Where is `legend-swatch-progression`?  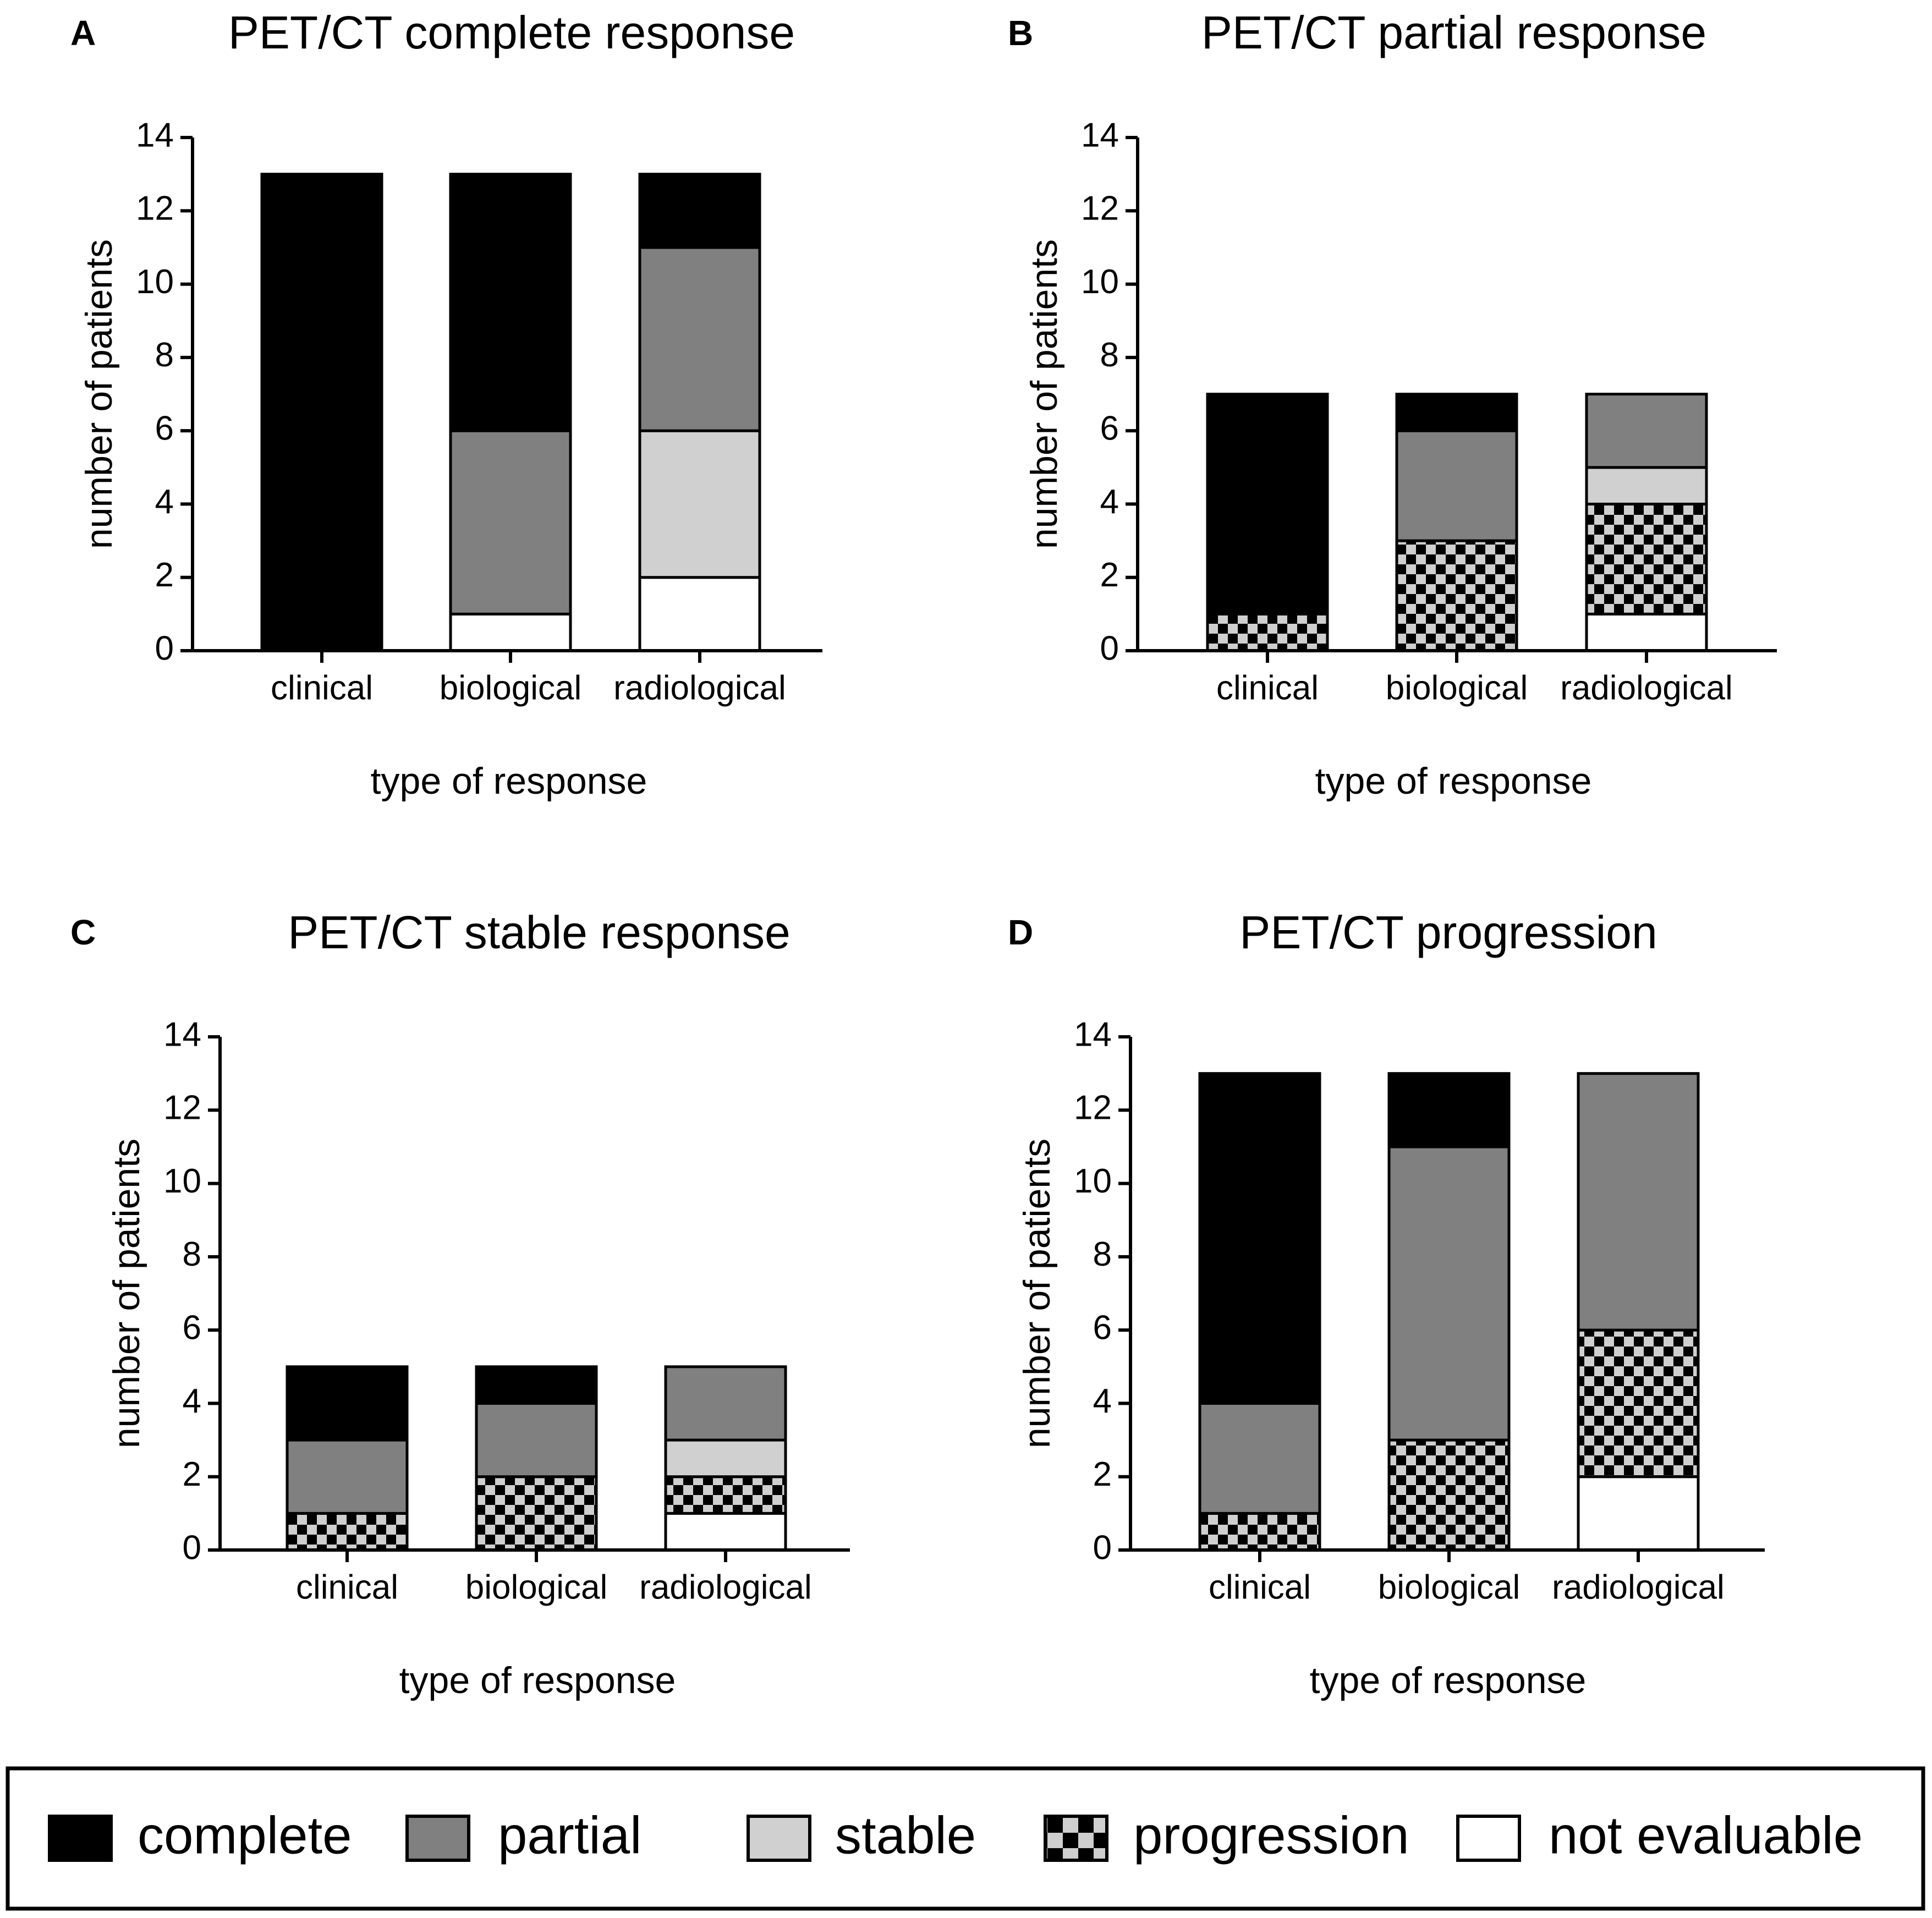
legend-swatch-progression is located at coordinates (1076, 1839).